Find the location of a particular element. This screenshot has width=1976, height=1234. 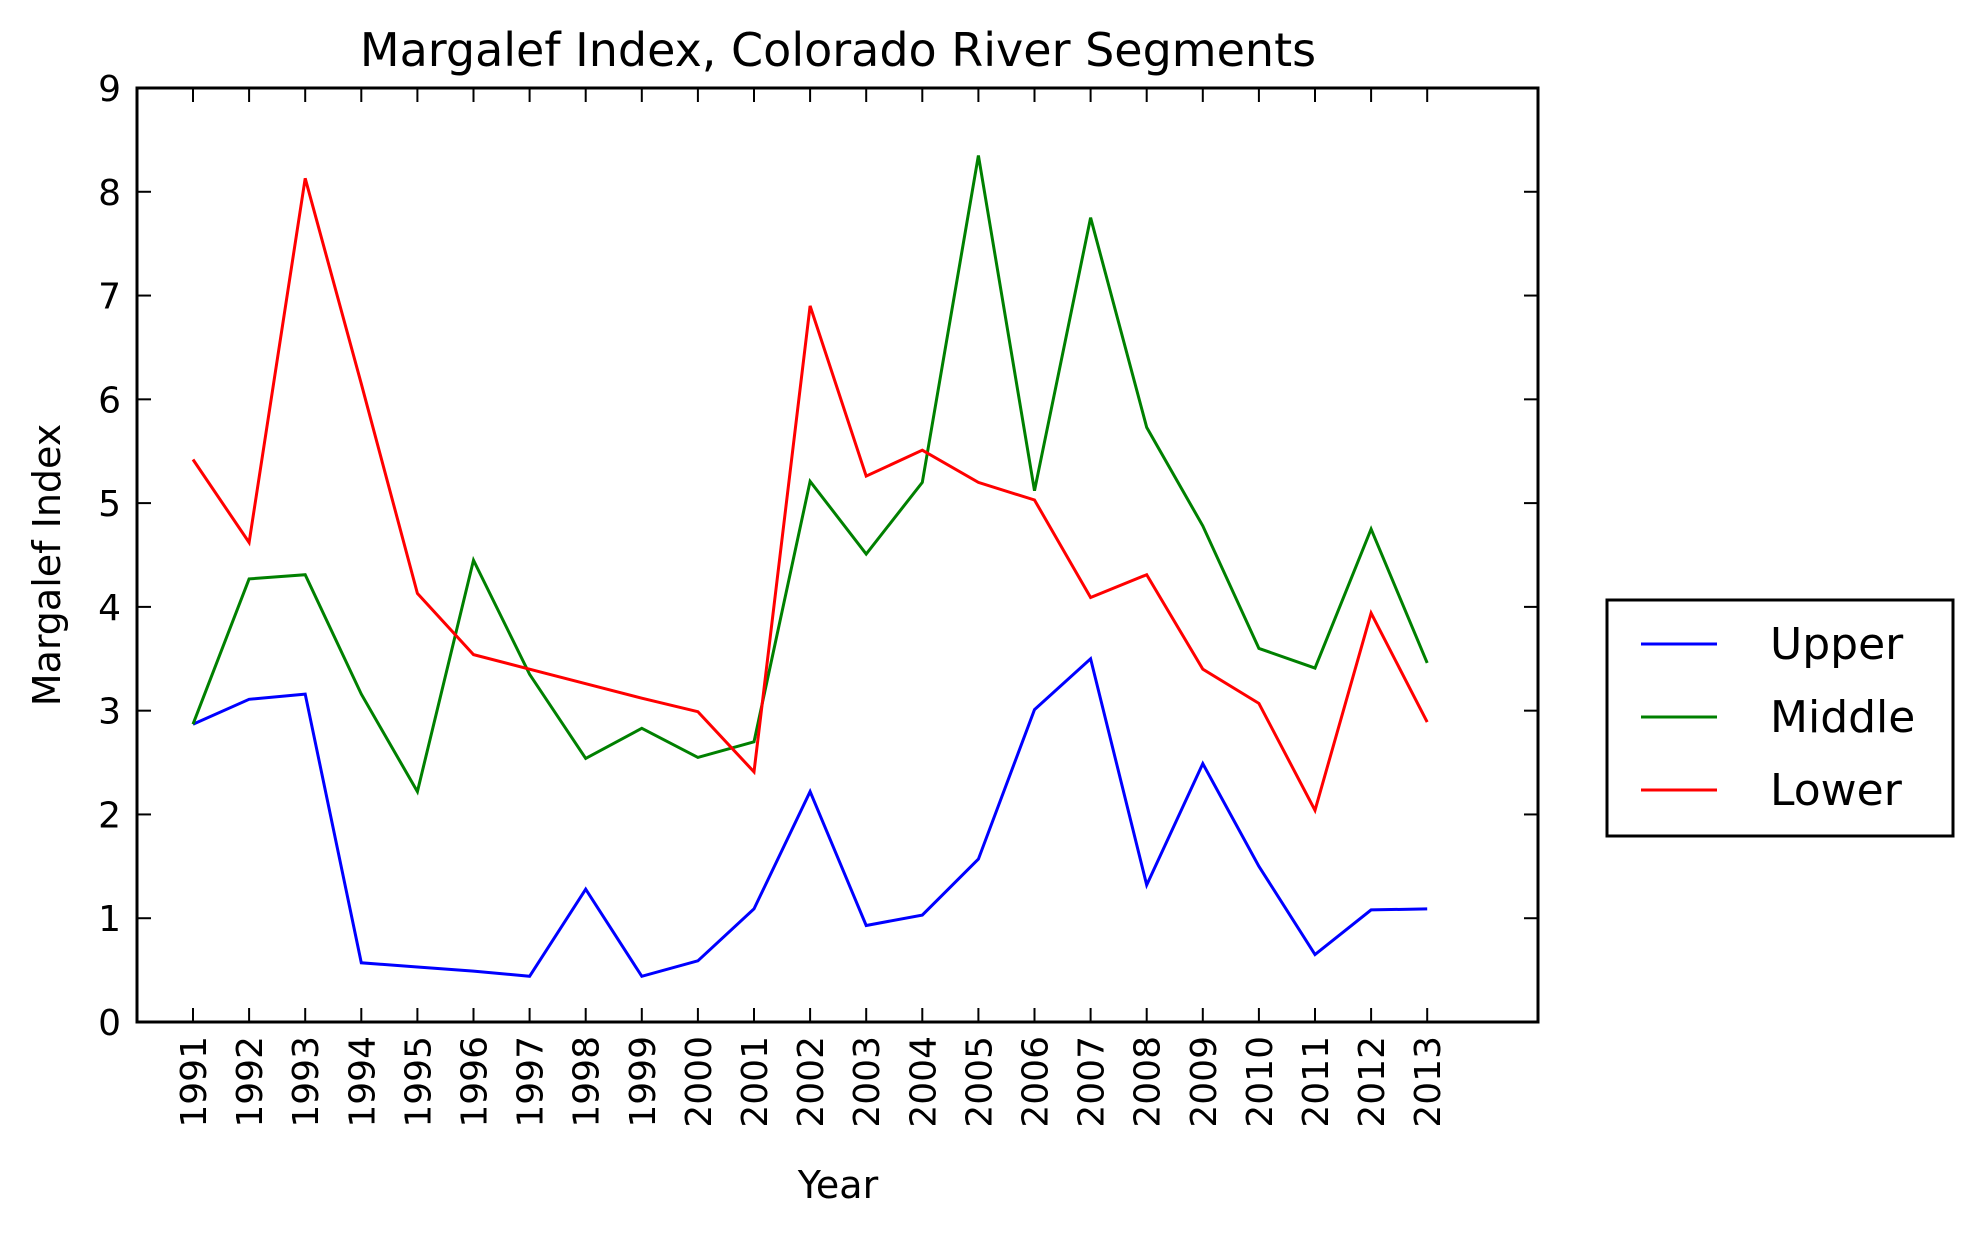

x-tick-label: 2000 is located at coordinates (699, 1082).